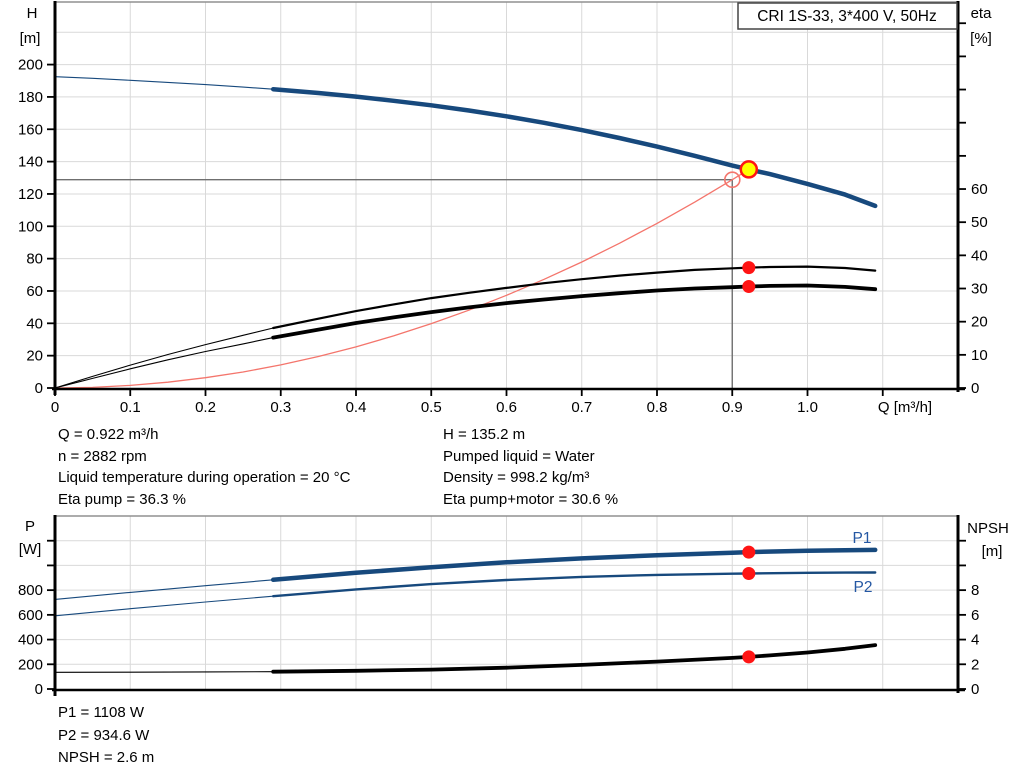 Image resolution: width=1024 pixels, height=781 pixels. I want to click on requested-duty-point-marker, so click(732, 179).